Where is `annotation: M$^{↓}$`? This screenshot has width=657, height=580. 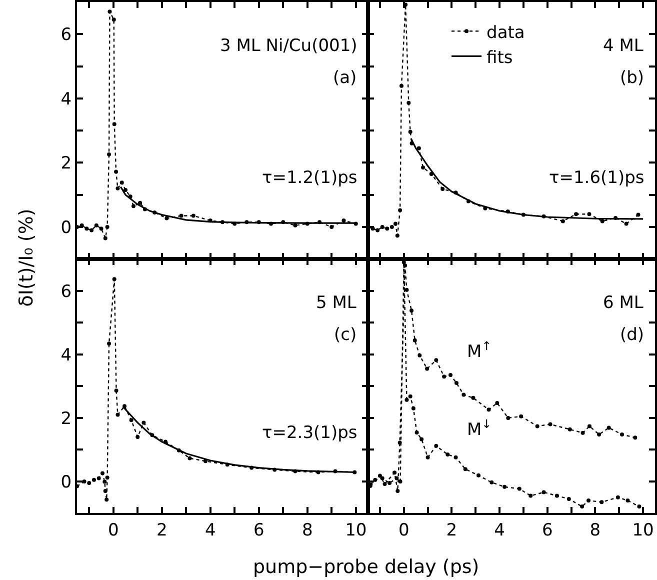 annotation: M$^{↓}$ is located at coordinates (479, 428).